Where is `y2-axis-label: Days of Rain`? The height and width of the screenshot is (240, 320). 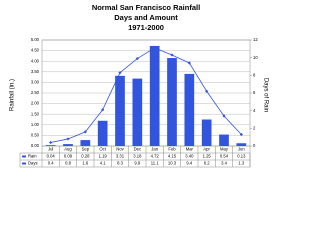
y2-axis-label: Days of Rain is located at coordinates (265, 95).